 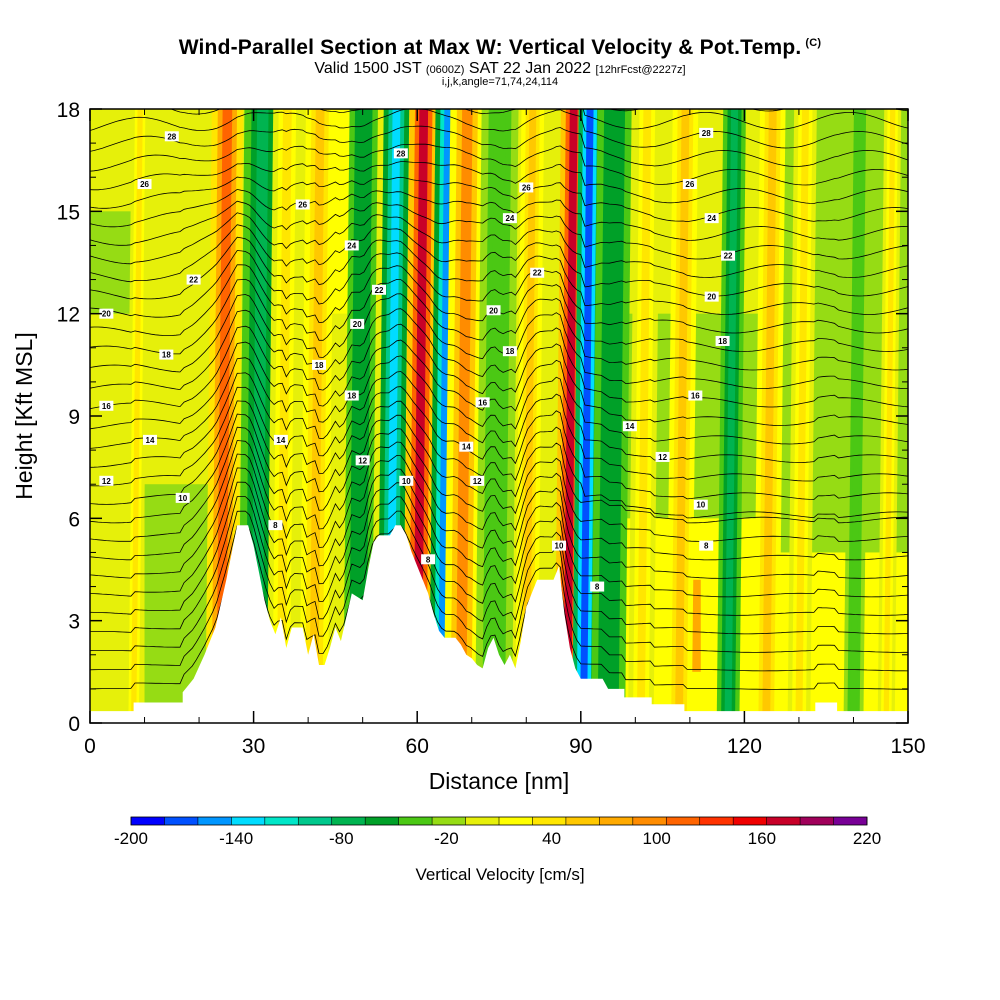 What do you see at coordinates (131, 838) in the screenshot?
I see `colorbar-tick-label: -200` at bounding box center [131, 838].